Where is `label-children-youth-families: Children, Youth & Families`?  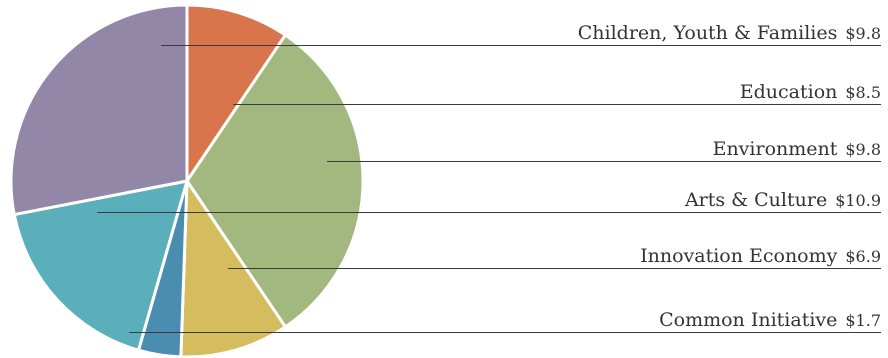
label-children-youth-families: Children, Youth & Families is located at coordinates (708, 33).